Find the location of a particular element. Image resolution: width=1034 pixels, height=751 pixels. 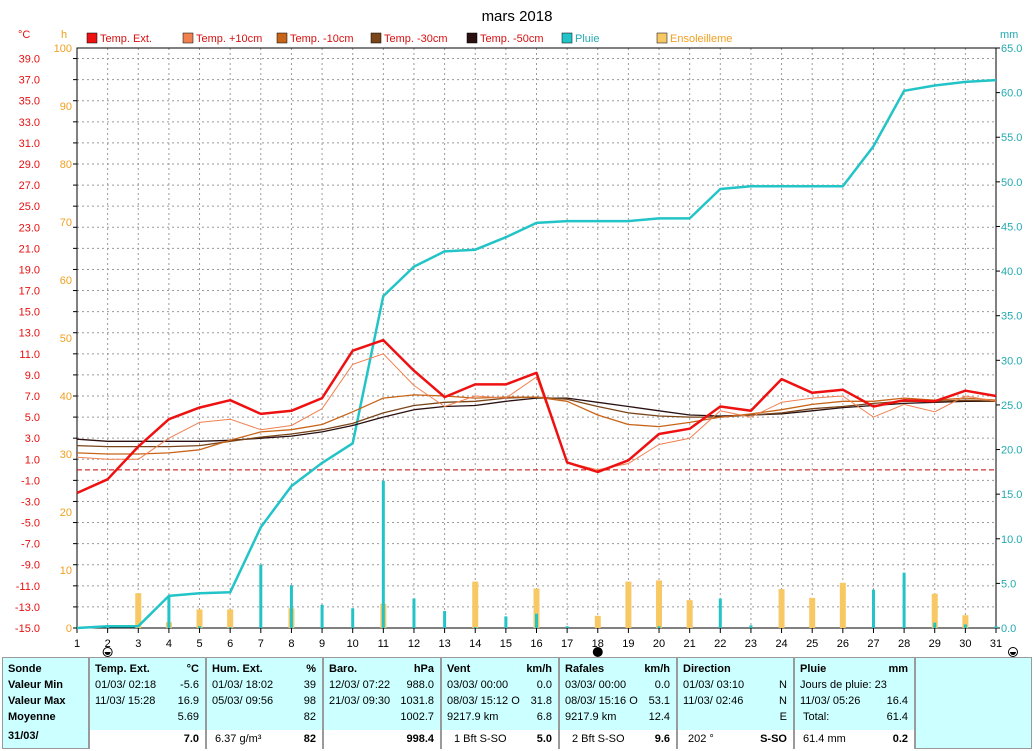

mm-tick-label: 15.0 is located at coordinates (1011, 495).